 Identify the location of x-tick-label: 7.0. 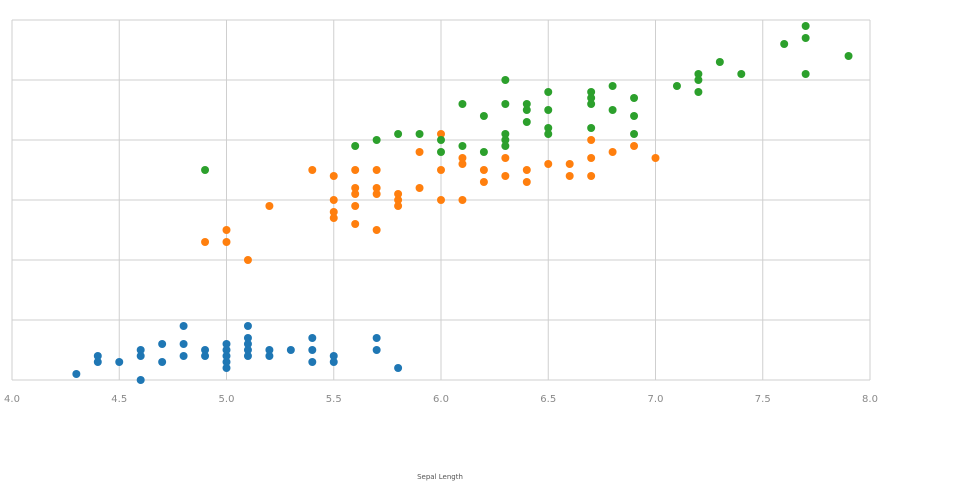
(656, 399).